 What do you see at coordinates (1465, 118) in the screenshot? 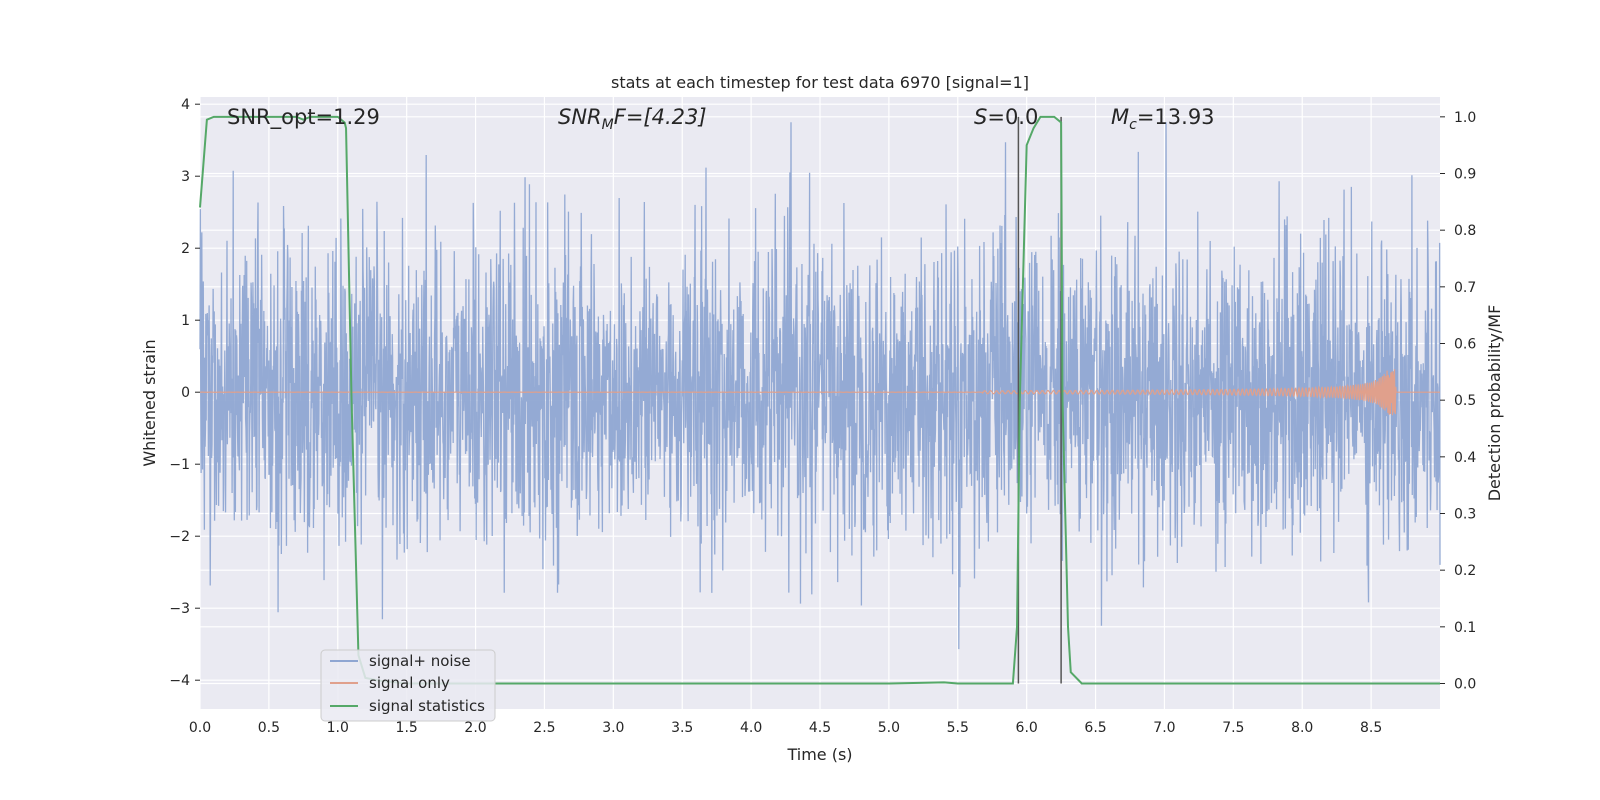
I see `y-right-tick-label: 1.0` at bounding box center [1465, 118].